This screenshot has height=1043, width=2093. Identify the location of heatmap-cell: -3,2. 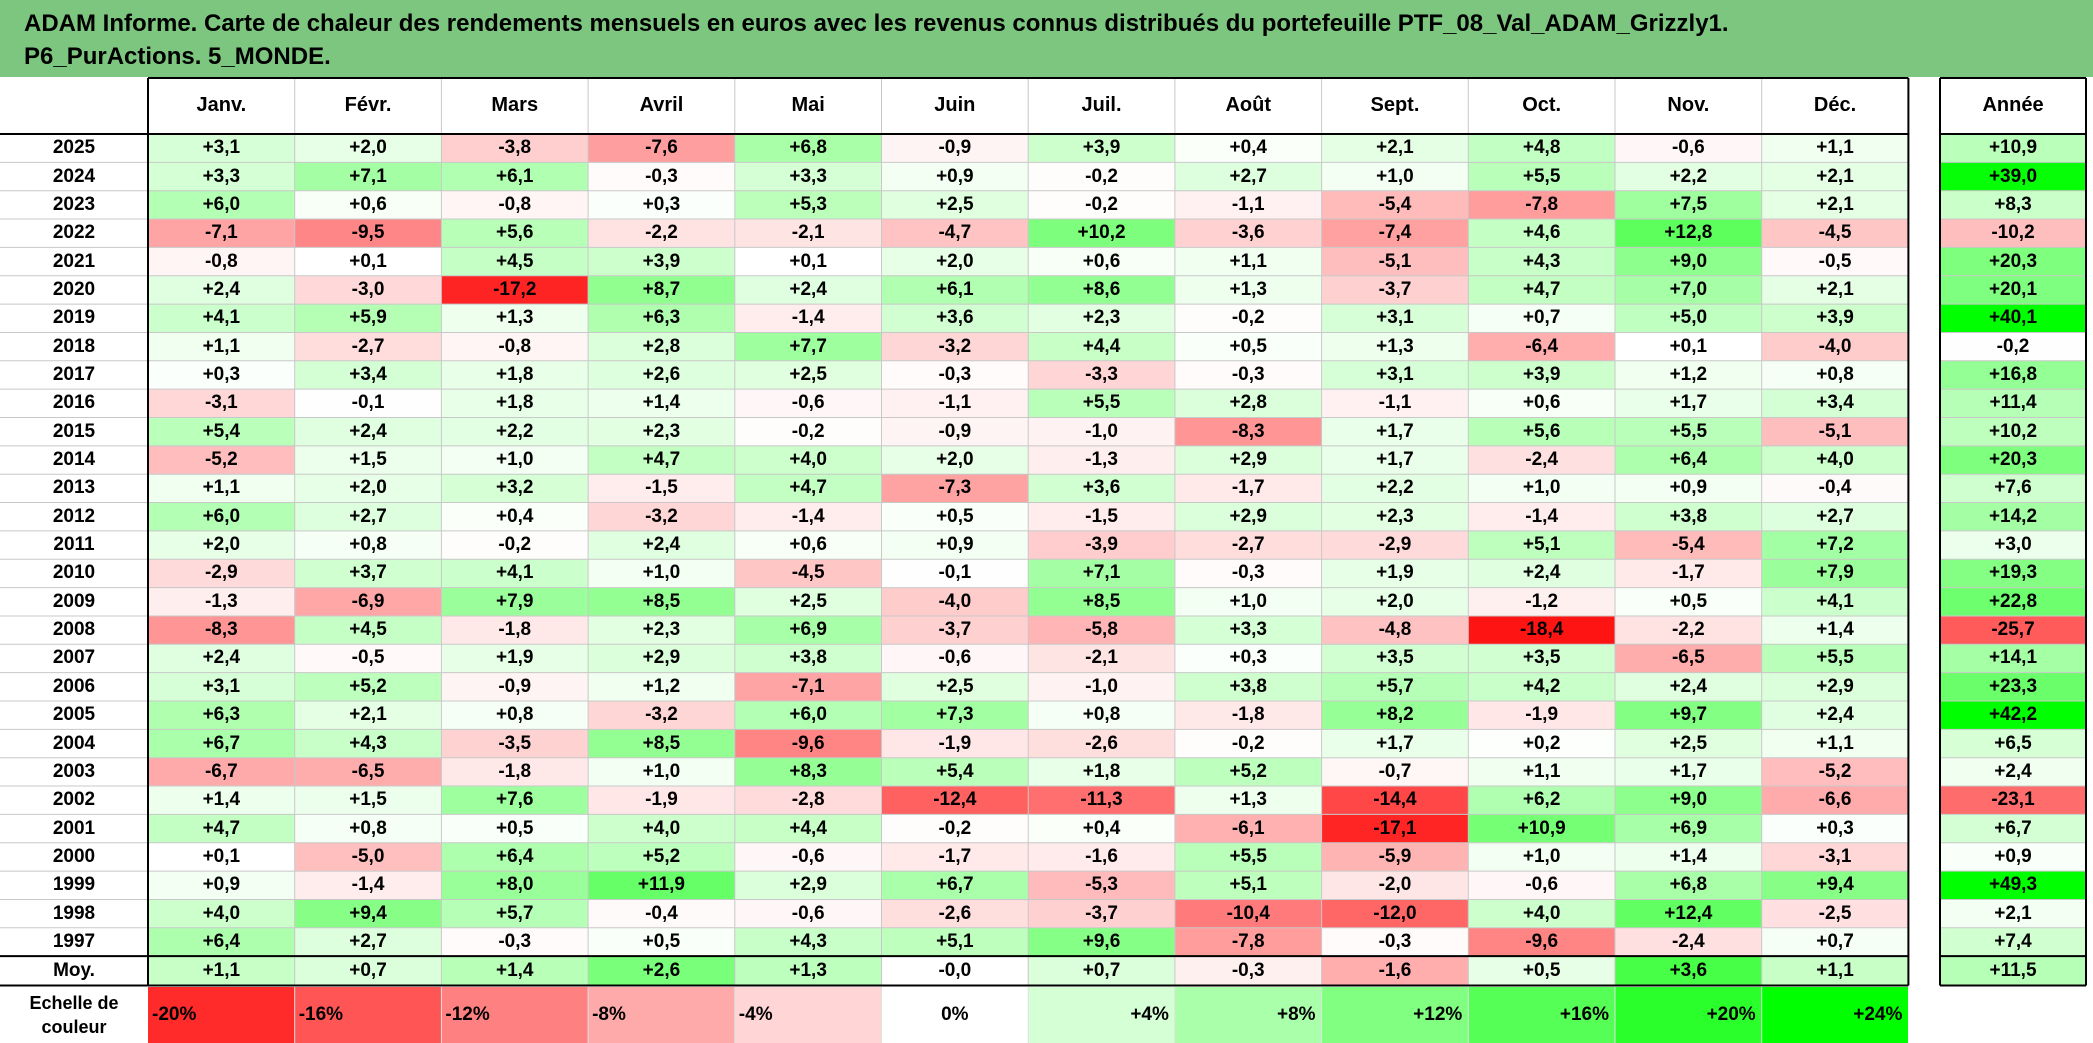
(955, 346).